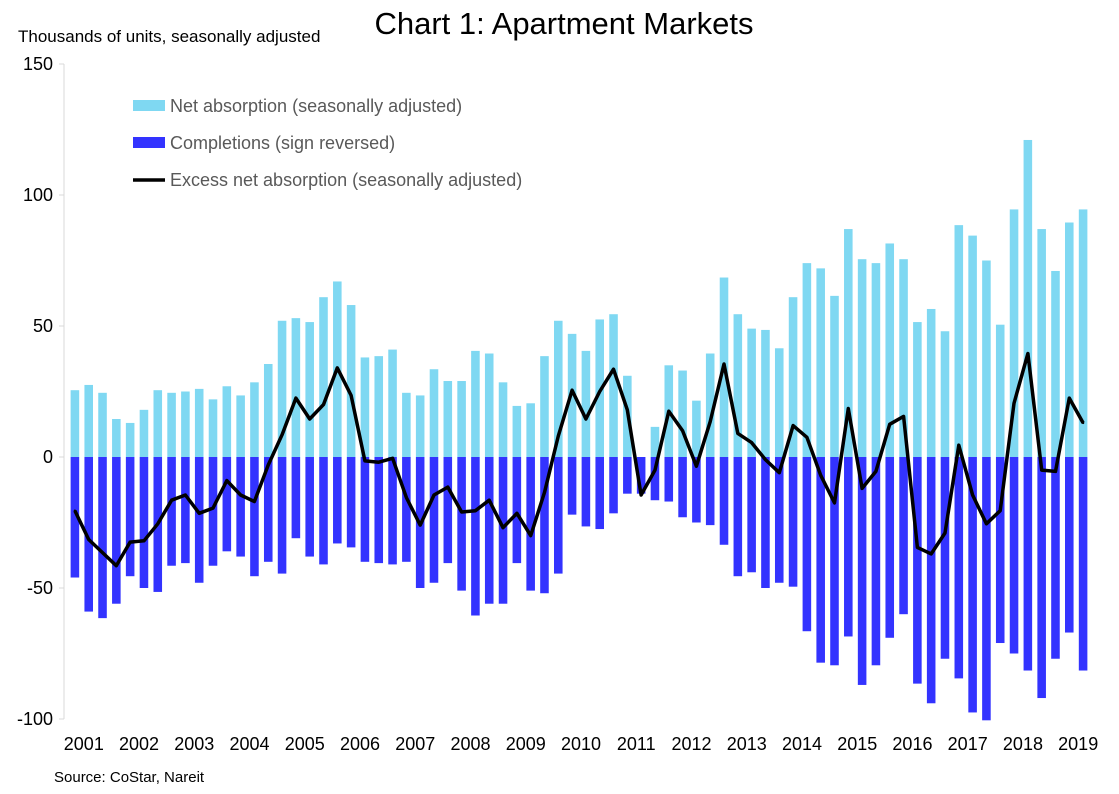 The image size is (1119, 794). I want to click on x-tick-label: 2018, so click(1023, 744).